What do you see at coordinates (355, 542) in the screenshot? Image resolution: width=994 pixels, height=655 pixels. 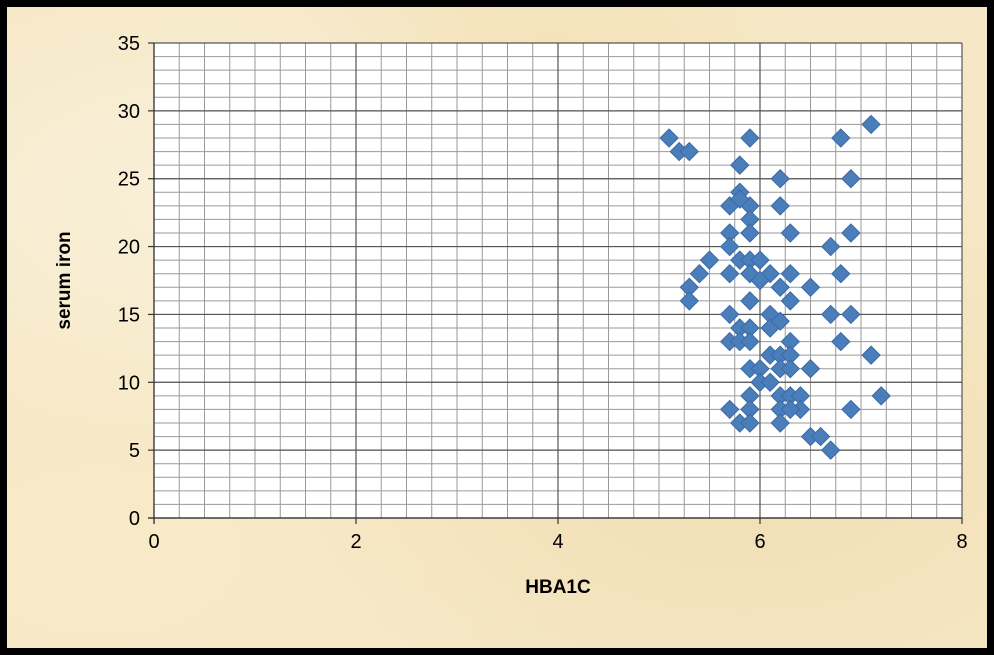 I see `x-tick-label: 2` at bounding box center [355, 542].